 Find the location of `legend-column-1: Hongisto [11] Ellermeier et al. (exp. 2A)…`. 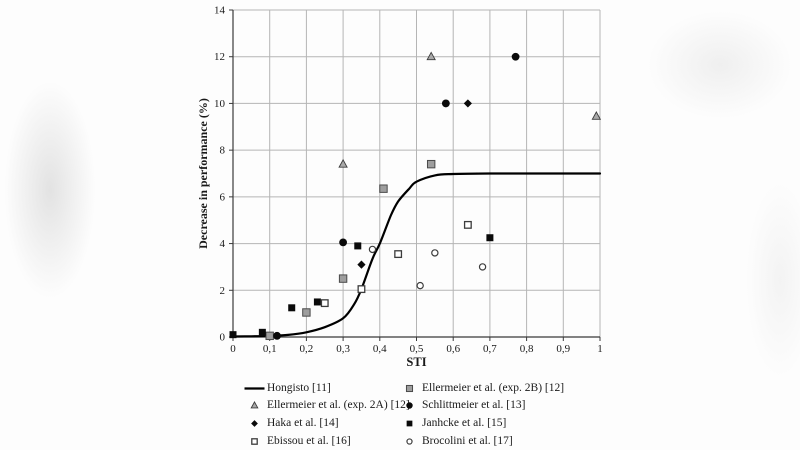

legend-column-1: Hongisto [11] Ellermeier et al. (exp. 2A)… is located at coordinates (327, 414).